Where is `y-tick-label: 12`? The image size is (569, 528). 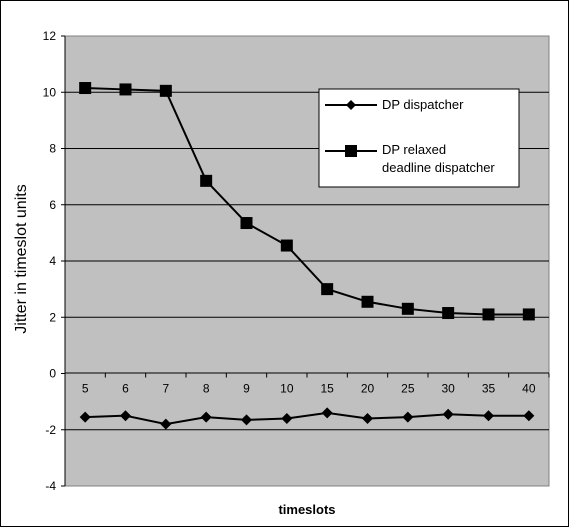
y-tick-label: 12 is located at coordinates (50, 36).